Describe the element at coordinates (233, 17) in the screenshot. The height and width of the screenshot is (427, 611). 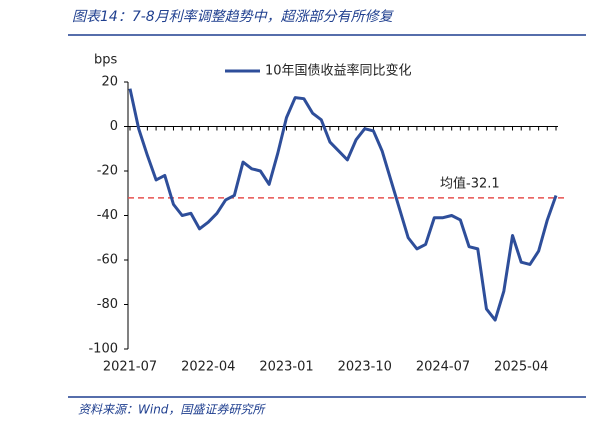
I see `chart-title: 图表14：7-8月利率调整趋势中，超涨部分有所修复` at that location.